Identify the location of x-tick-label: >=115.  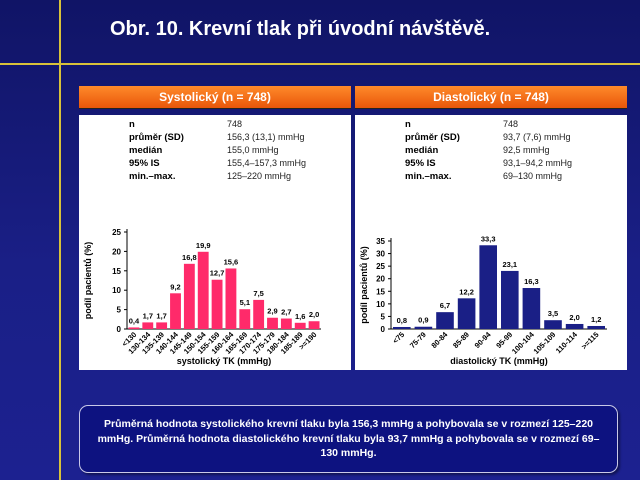
(590, 340).